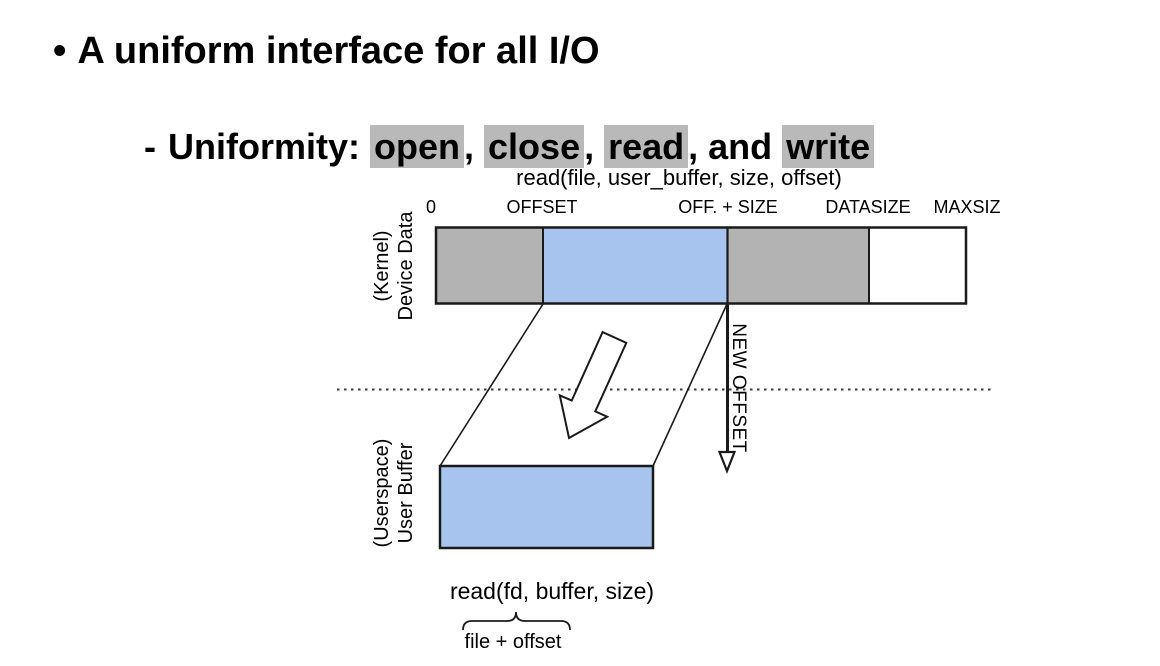 The image size is (1160, 666). Describe the element at coordinates (917, 265) in the screenshot. I see `bar-segment-unused` at that location.